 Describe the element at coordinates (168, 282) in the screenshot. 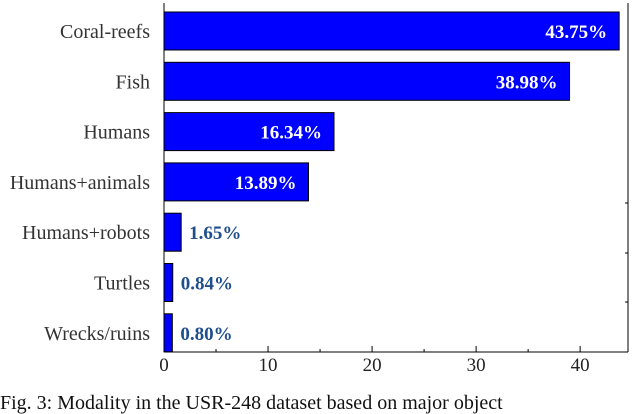

I see `bar-turtles` at that location.